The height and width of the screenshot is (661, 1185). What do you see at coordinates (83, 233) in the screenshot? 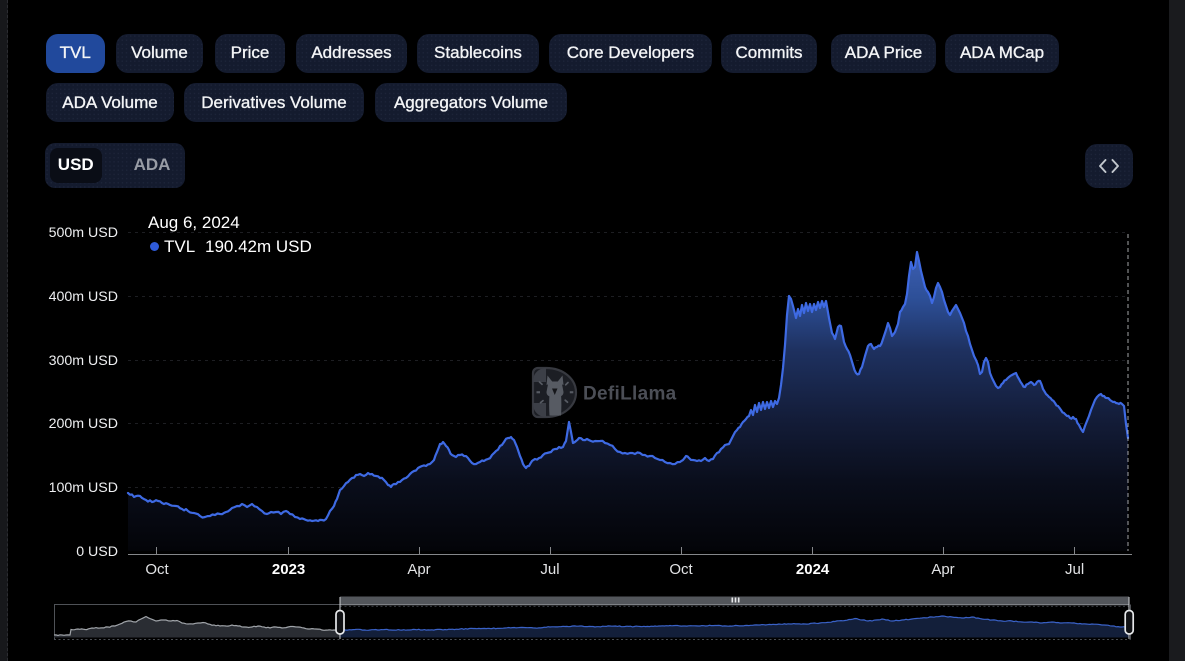
I see `svg-text: 500m USD` at bounding box center [83, 233].